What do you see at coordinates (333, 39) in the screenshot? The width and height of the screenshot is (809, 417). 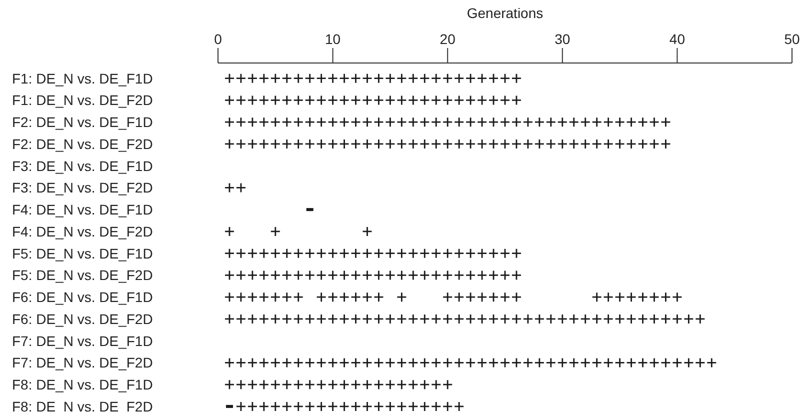 I see `x-tick-label: 10` at bounding box center [333, 39].